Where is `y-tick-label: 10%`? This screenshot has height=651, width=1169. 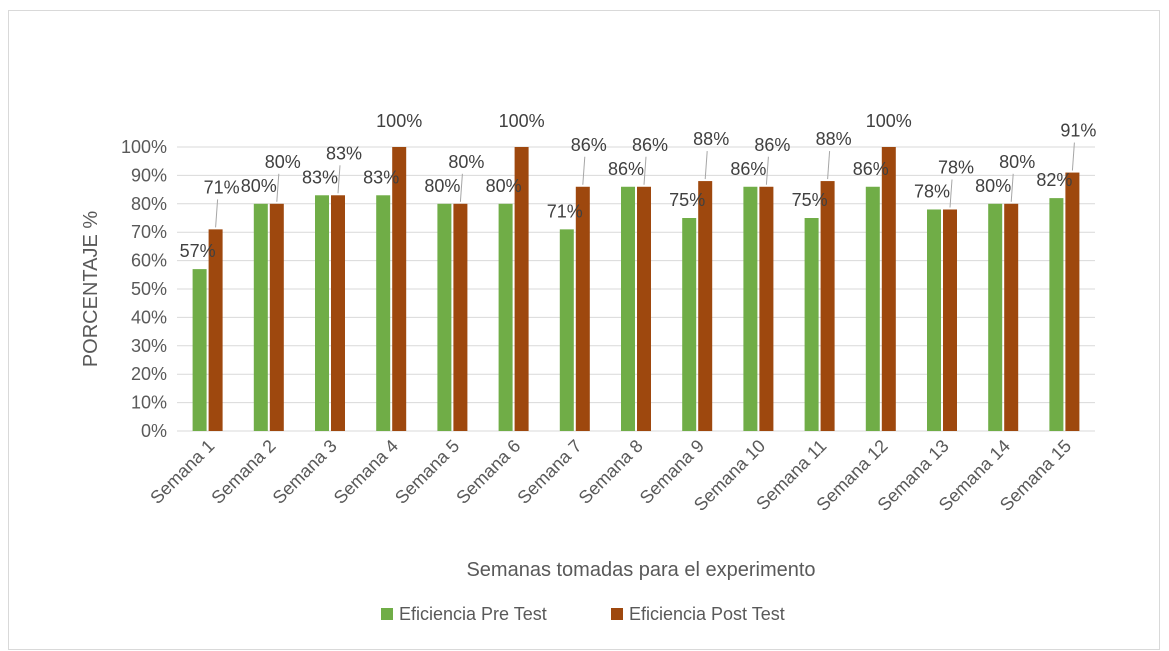 y-tick-label: 10% is located at coordinates (149, 403).